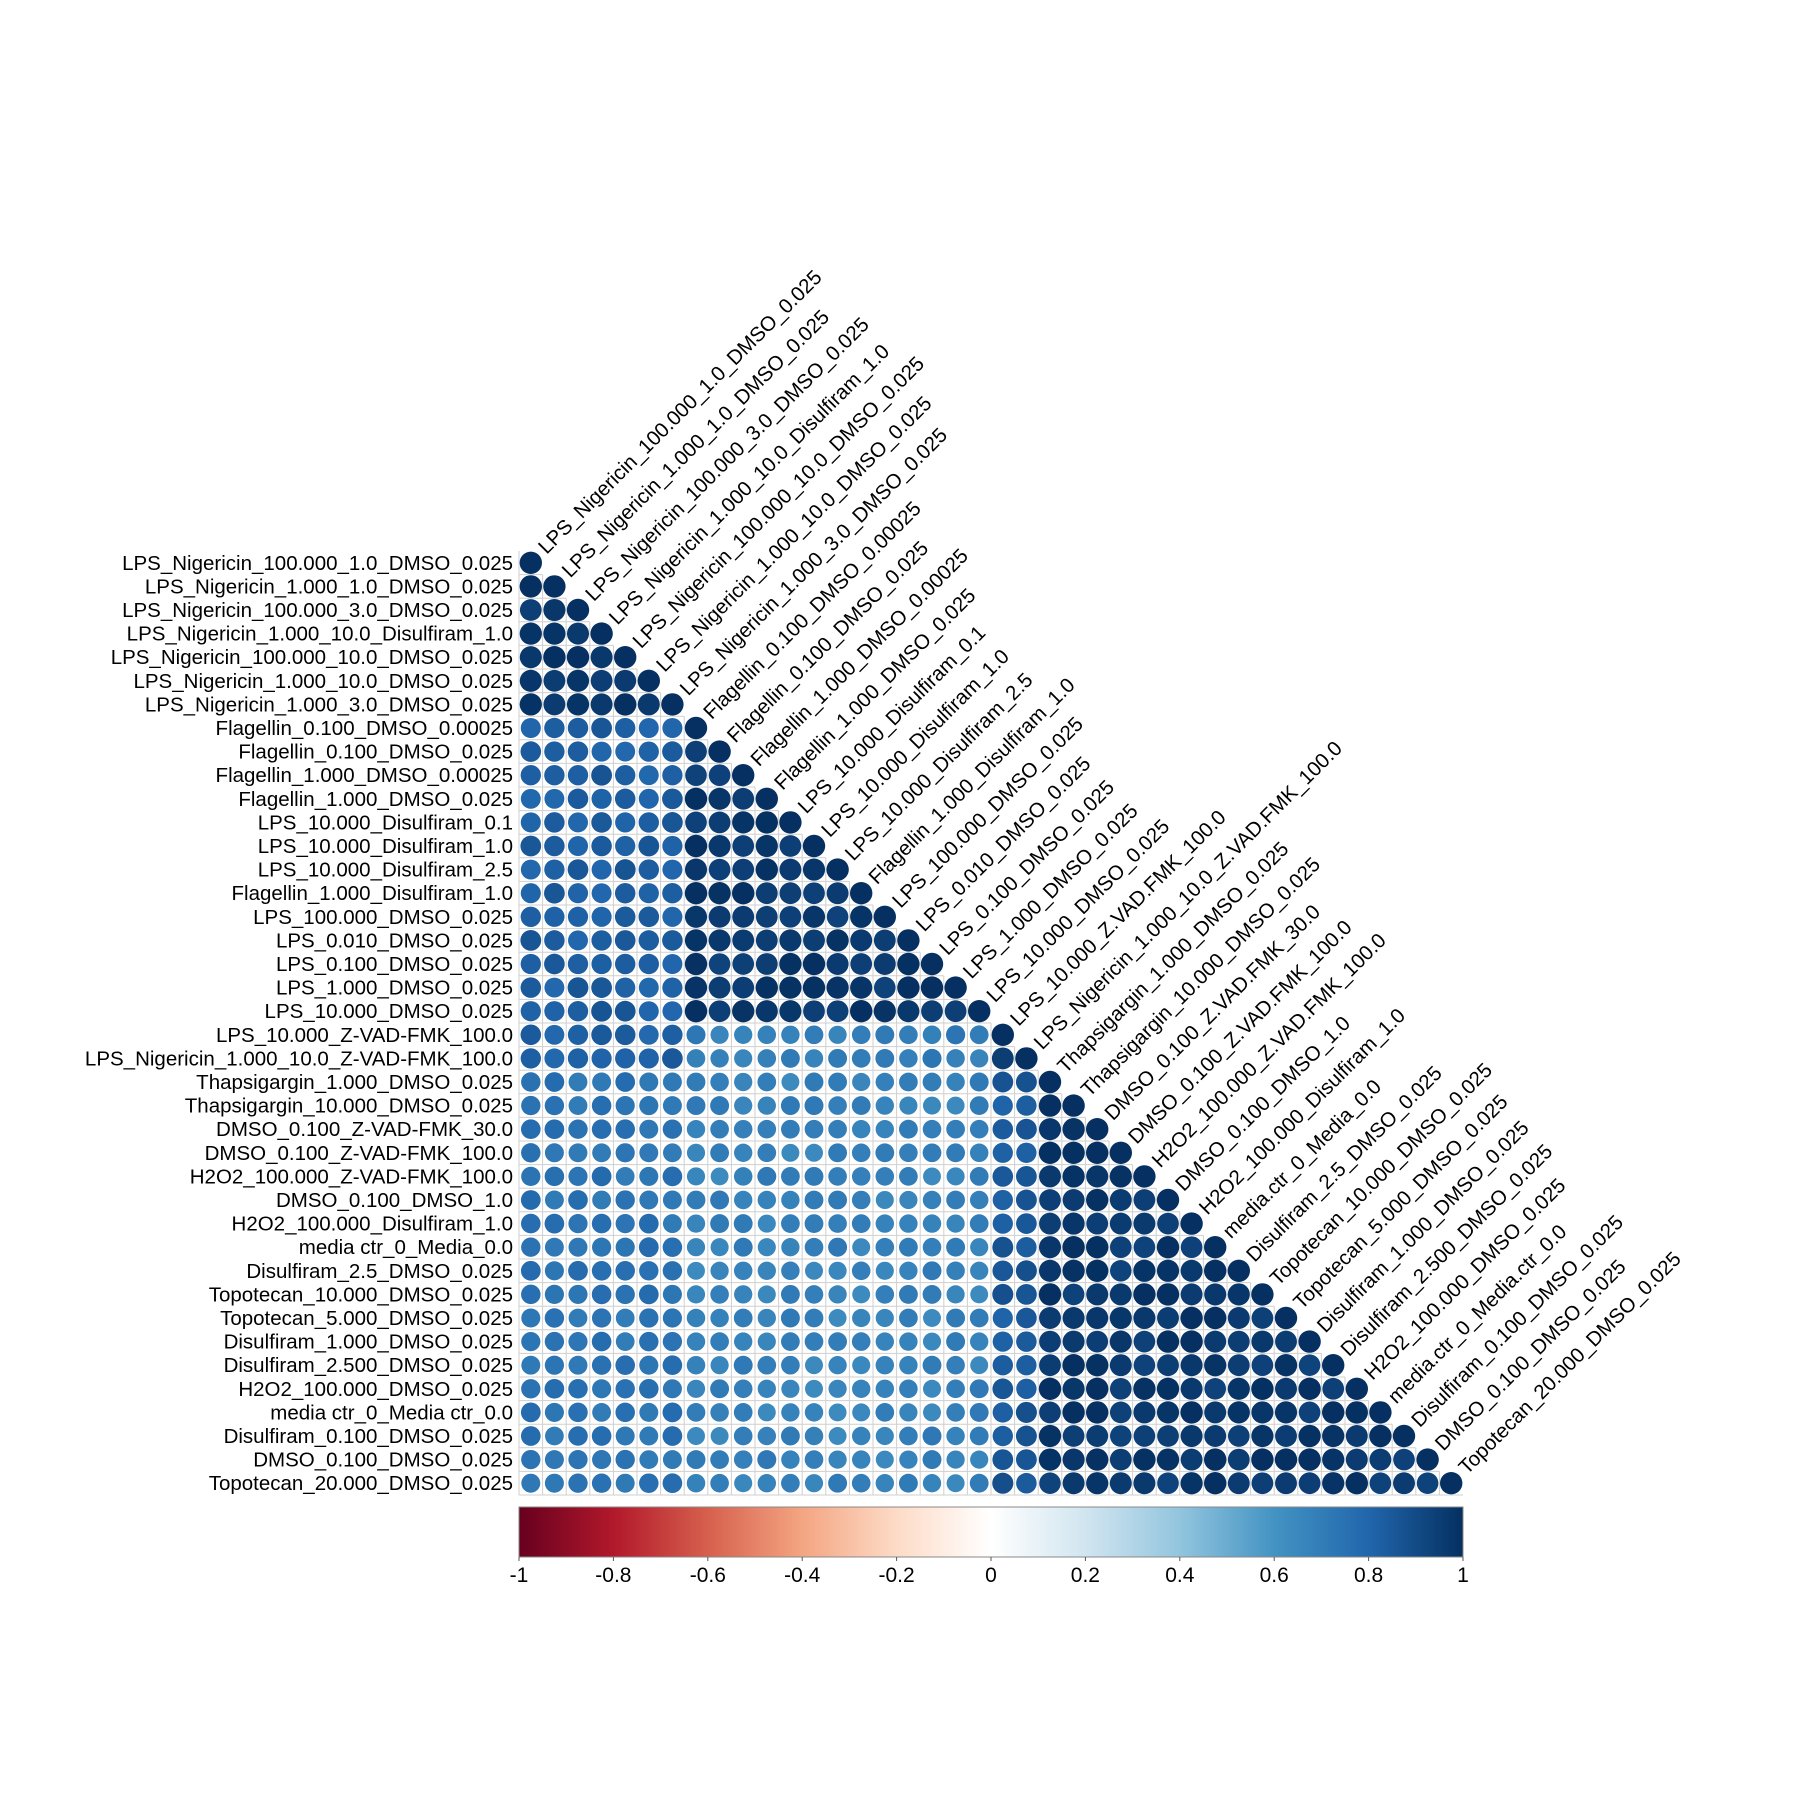  Describe the element at coordinates (385, 846) in the screenshot. I see `row-label: LPS_10.000_Disulfiram_1.0` at that location.